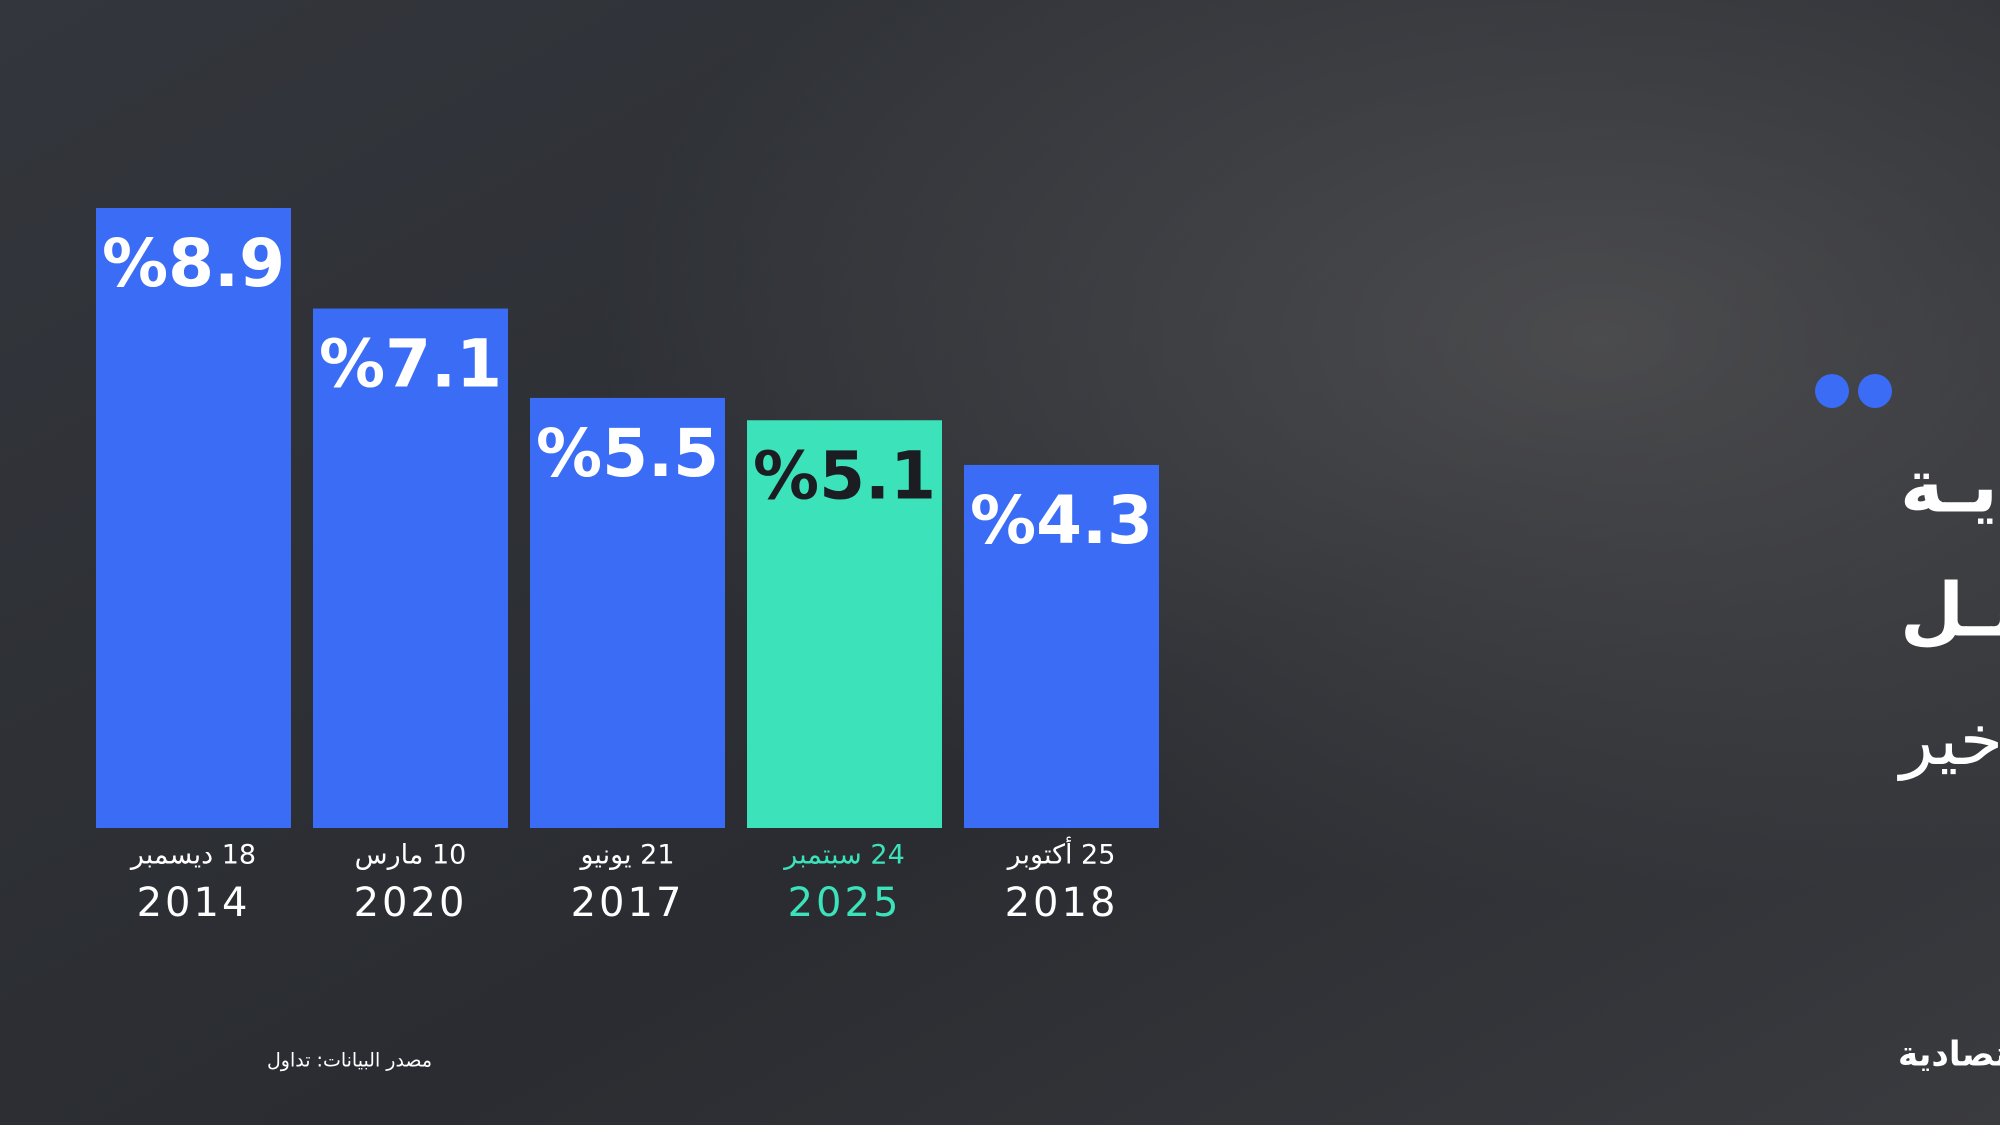  I want to click on x-tick-label: 10 مارس, so click(411, 855).